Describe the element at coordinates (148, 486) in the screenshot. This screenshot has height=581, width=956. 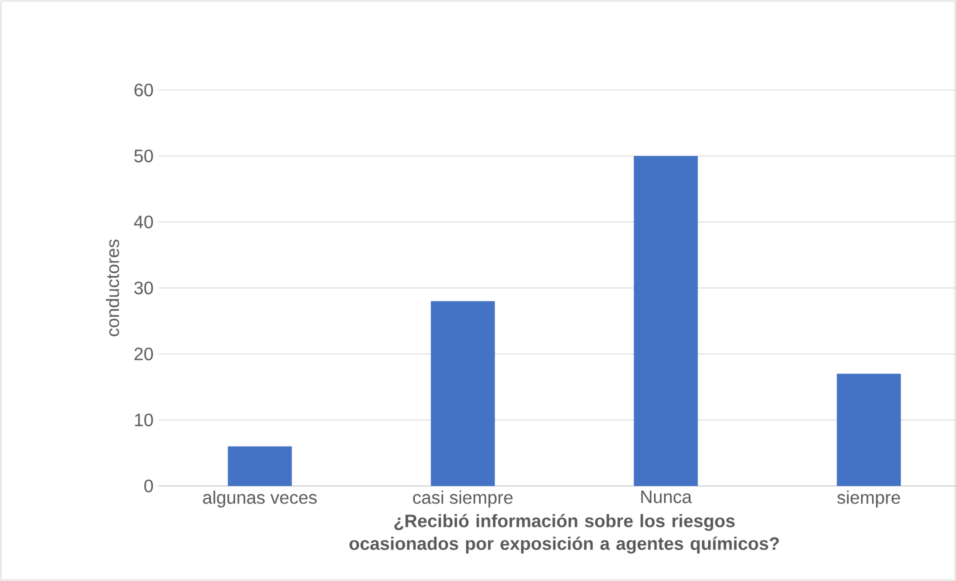
I see `y-tick-label: 0` at that location.